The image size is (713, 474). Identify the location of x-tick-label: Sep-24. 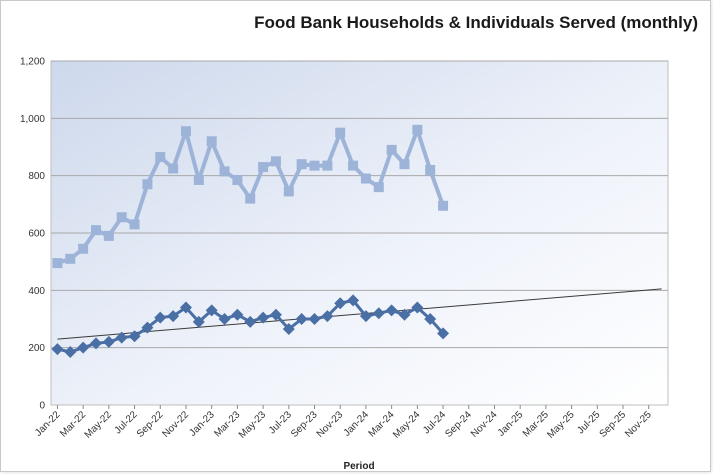
(458, 424).